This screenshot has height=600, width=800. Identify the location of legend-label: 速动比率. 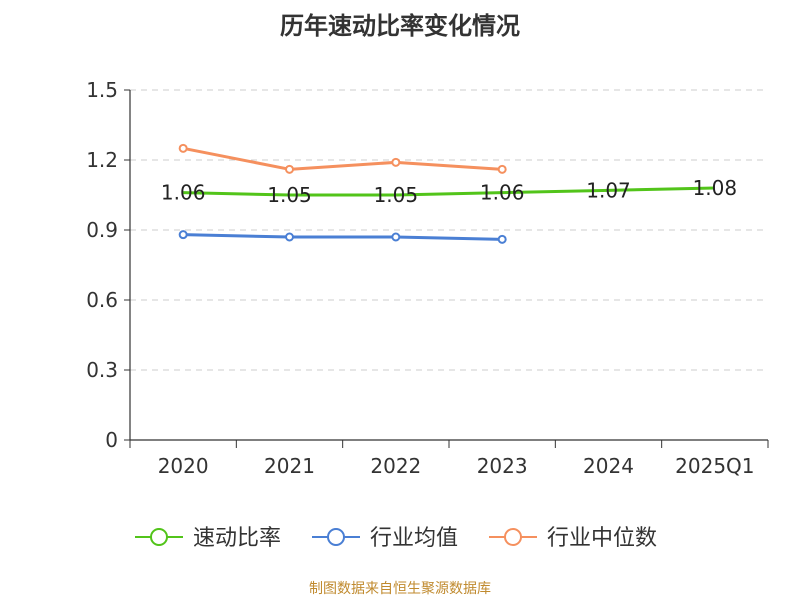
(237, 538).